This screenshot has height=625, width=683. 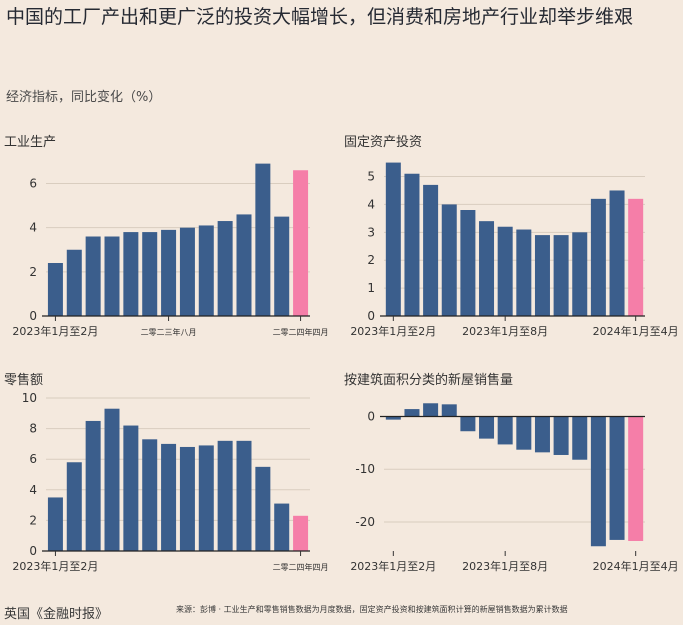 I want to click on y-tick-label: -10, so click(x=365, y=469).